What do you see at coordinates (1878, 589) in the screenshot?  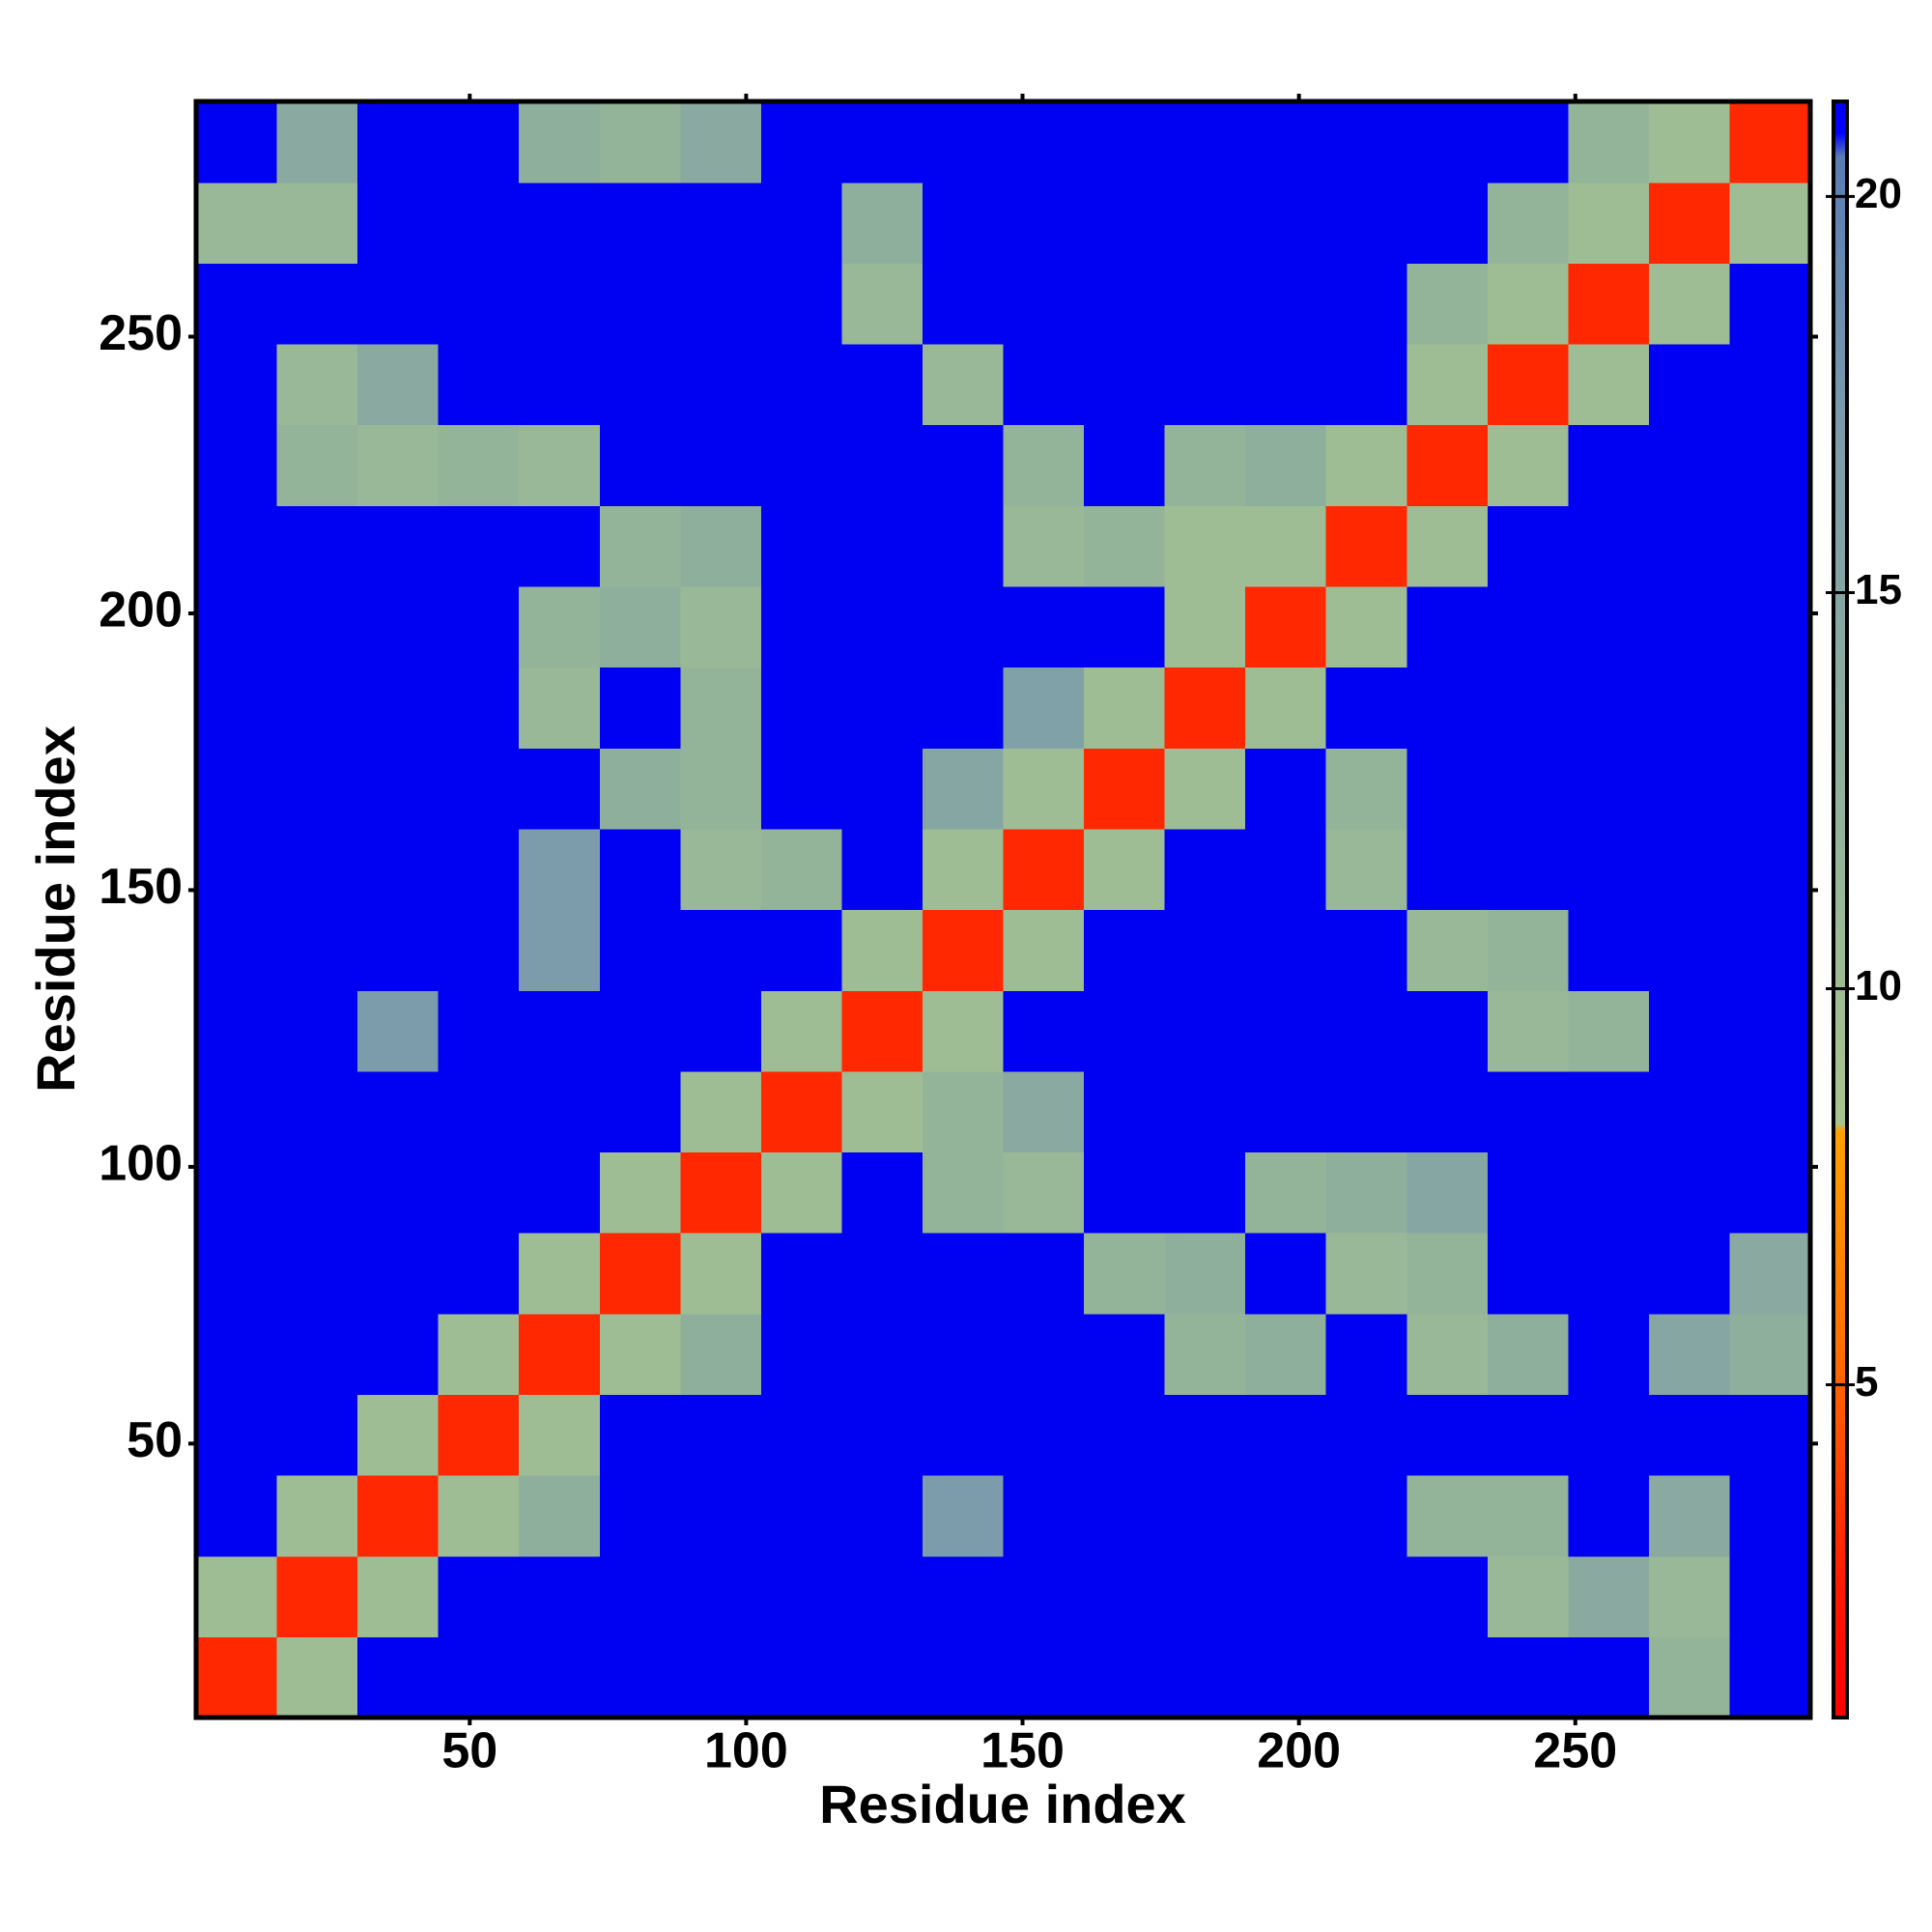 I see `colorbar-tick-label: 15` at bounding box center [1878, 589].